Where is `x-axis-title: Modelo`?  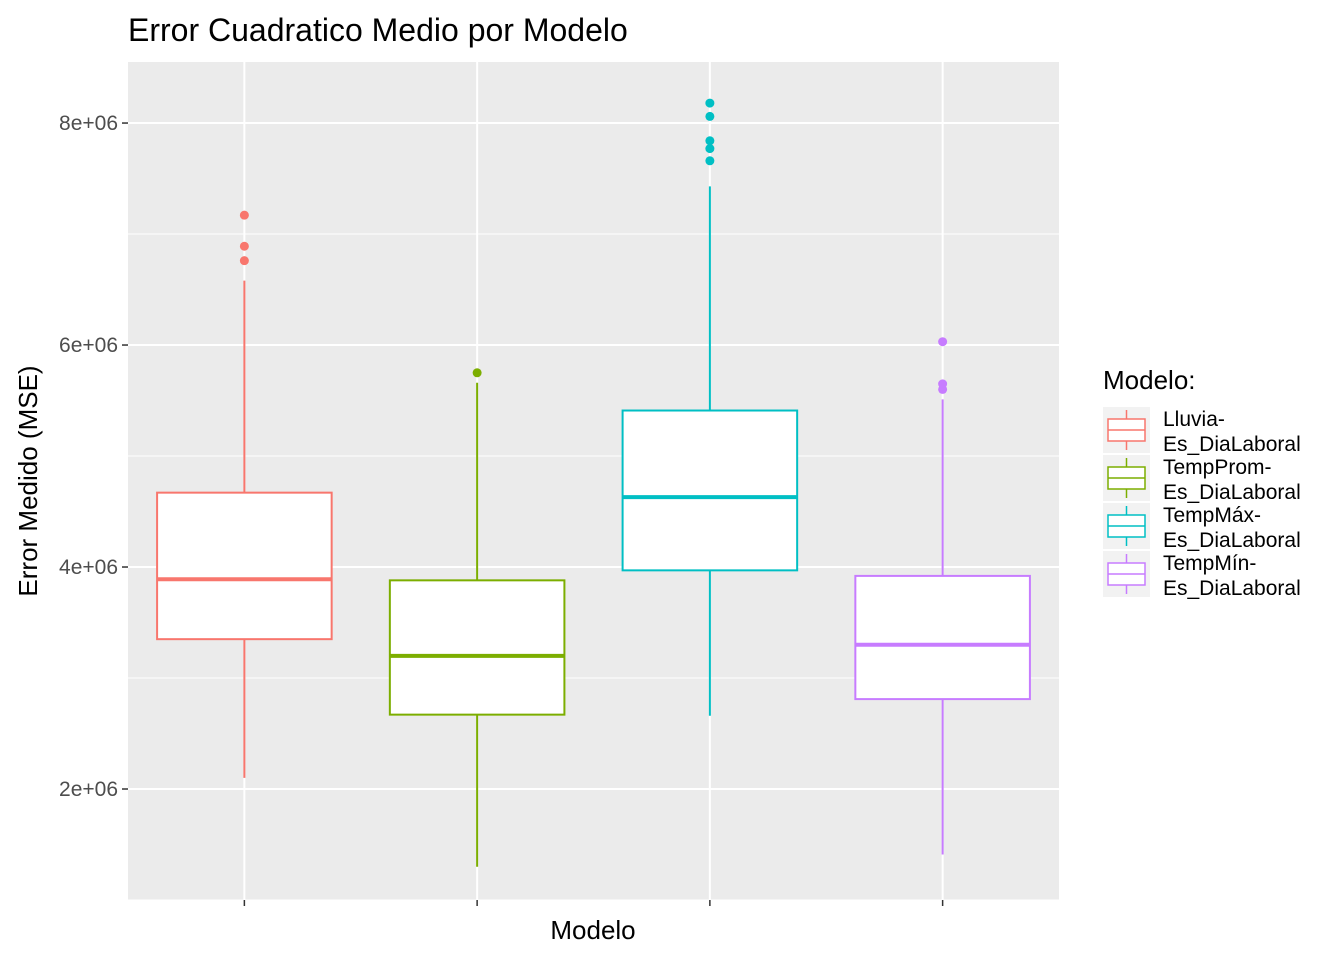
x-axis-title: Modelo is located at coordinates (592, 930).